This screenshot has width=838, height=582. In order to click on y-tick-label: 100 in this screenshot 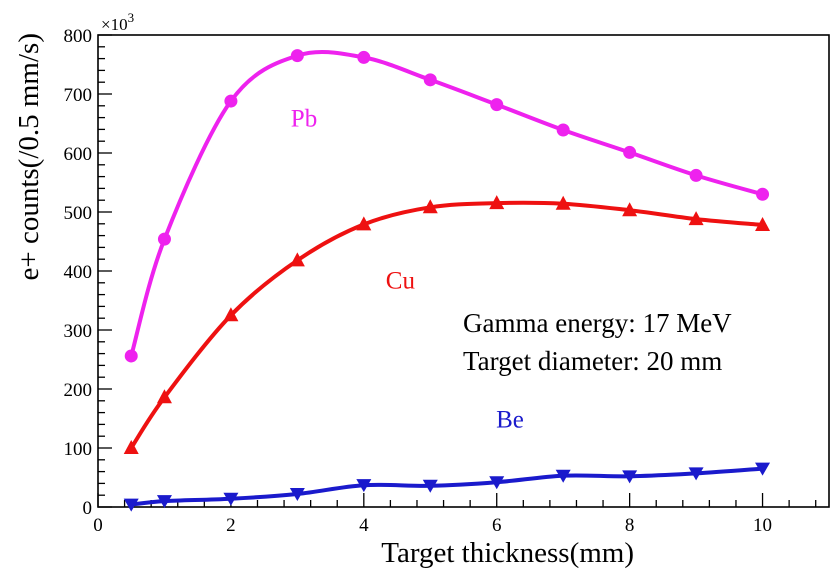, I will do `click(78, 449)`.